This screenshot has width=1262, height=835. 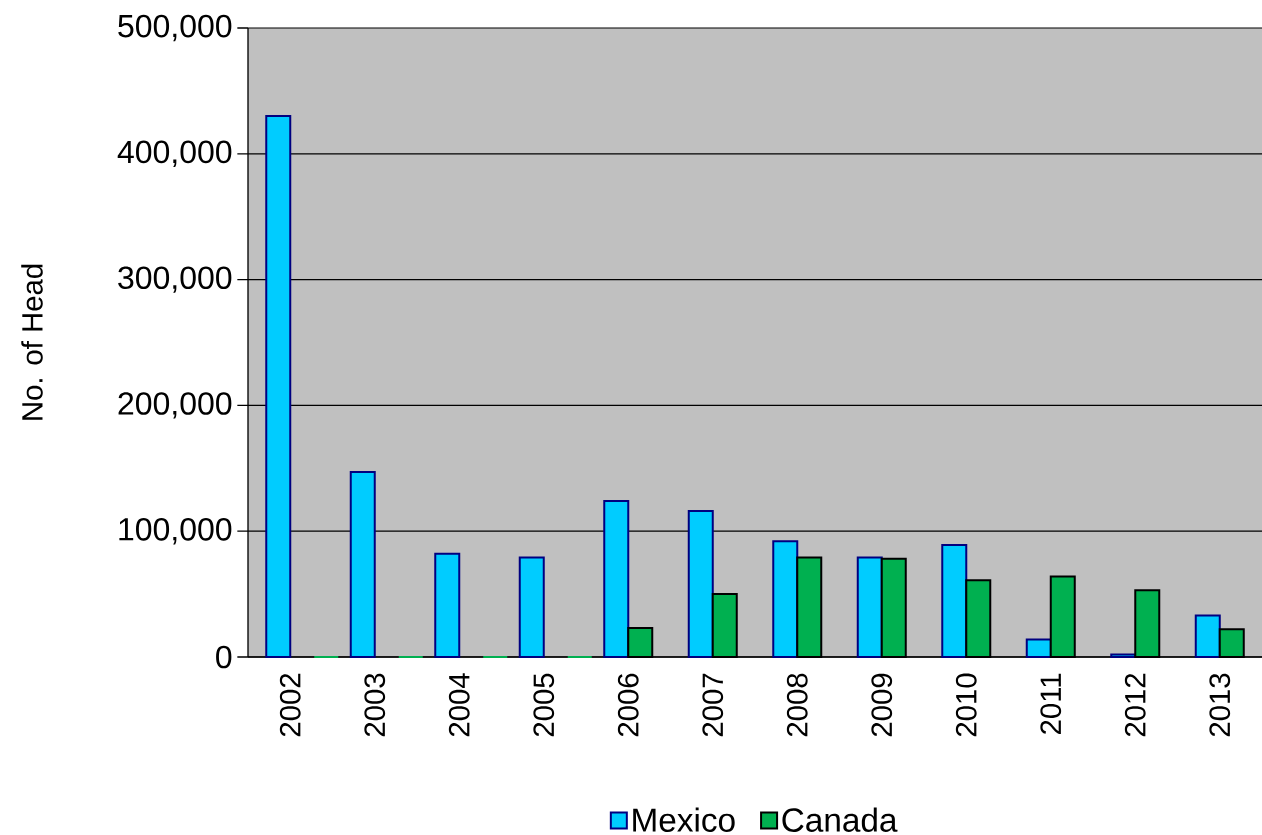 I want to click on y-tick-label: 200,000, so click(x=175, y=405).